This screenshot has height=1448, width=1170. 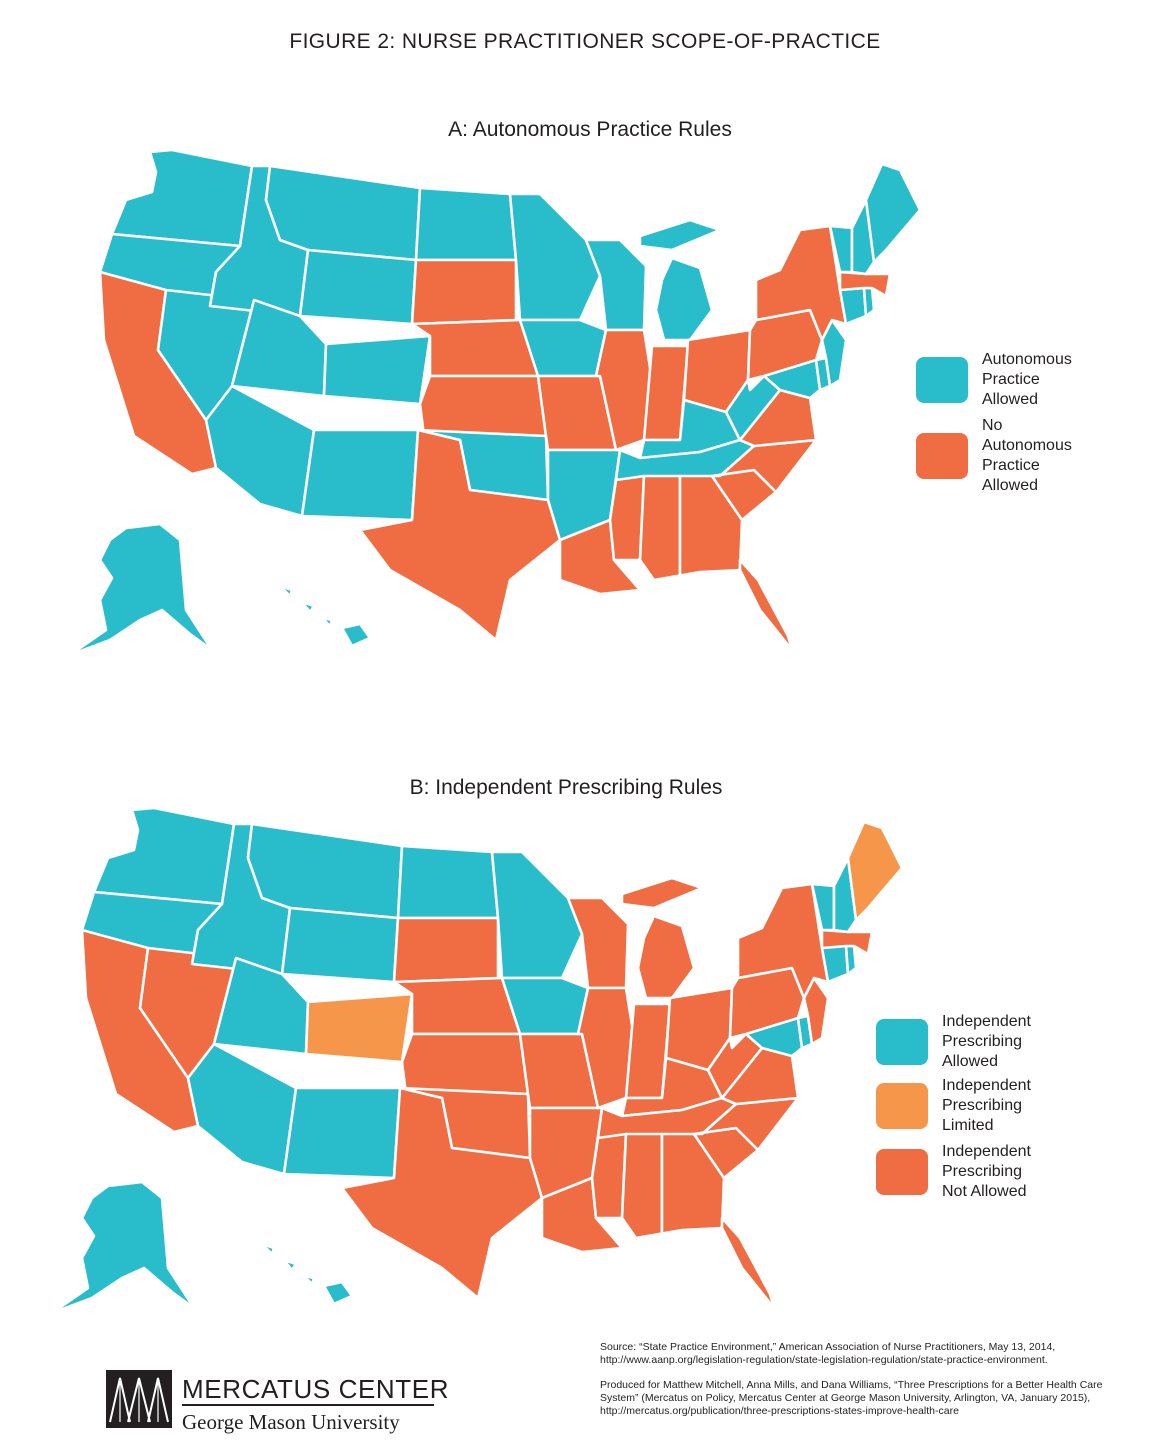 I want to click on map-b-state-nd, so click(x=448, y=882).